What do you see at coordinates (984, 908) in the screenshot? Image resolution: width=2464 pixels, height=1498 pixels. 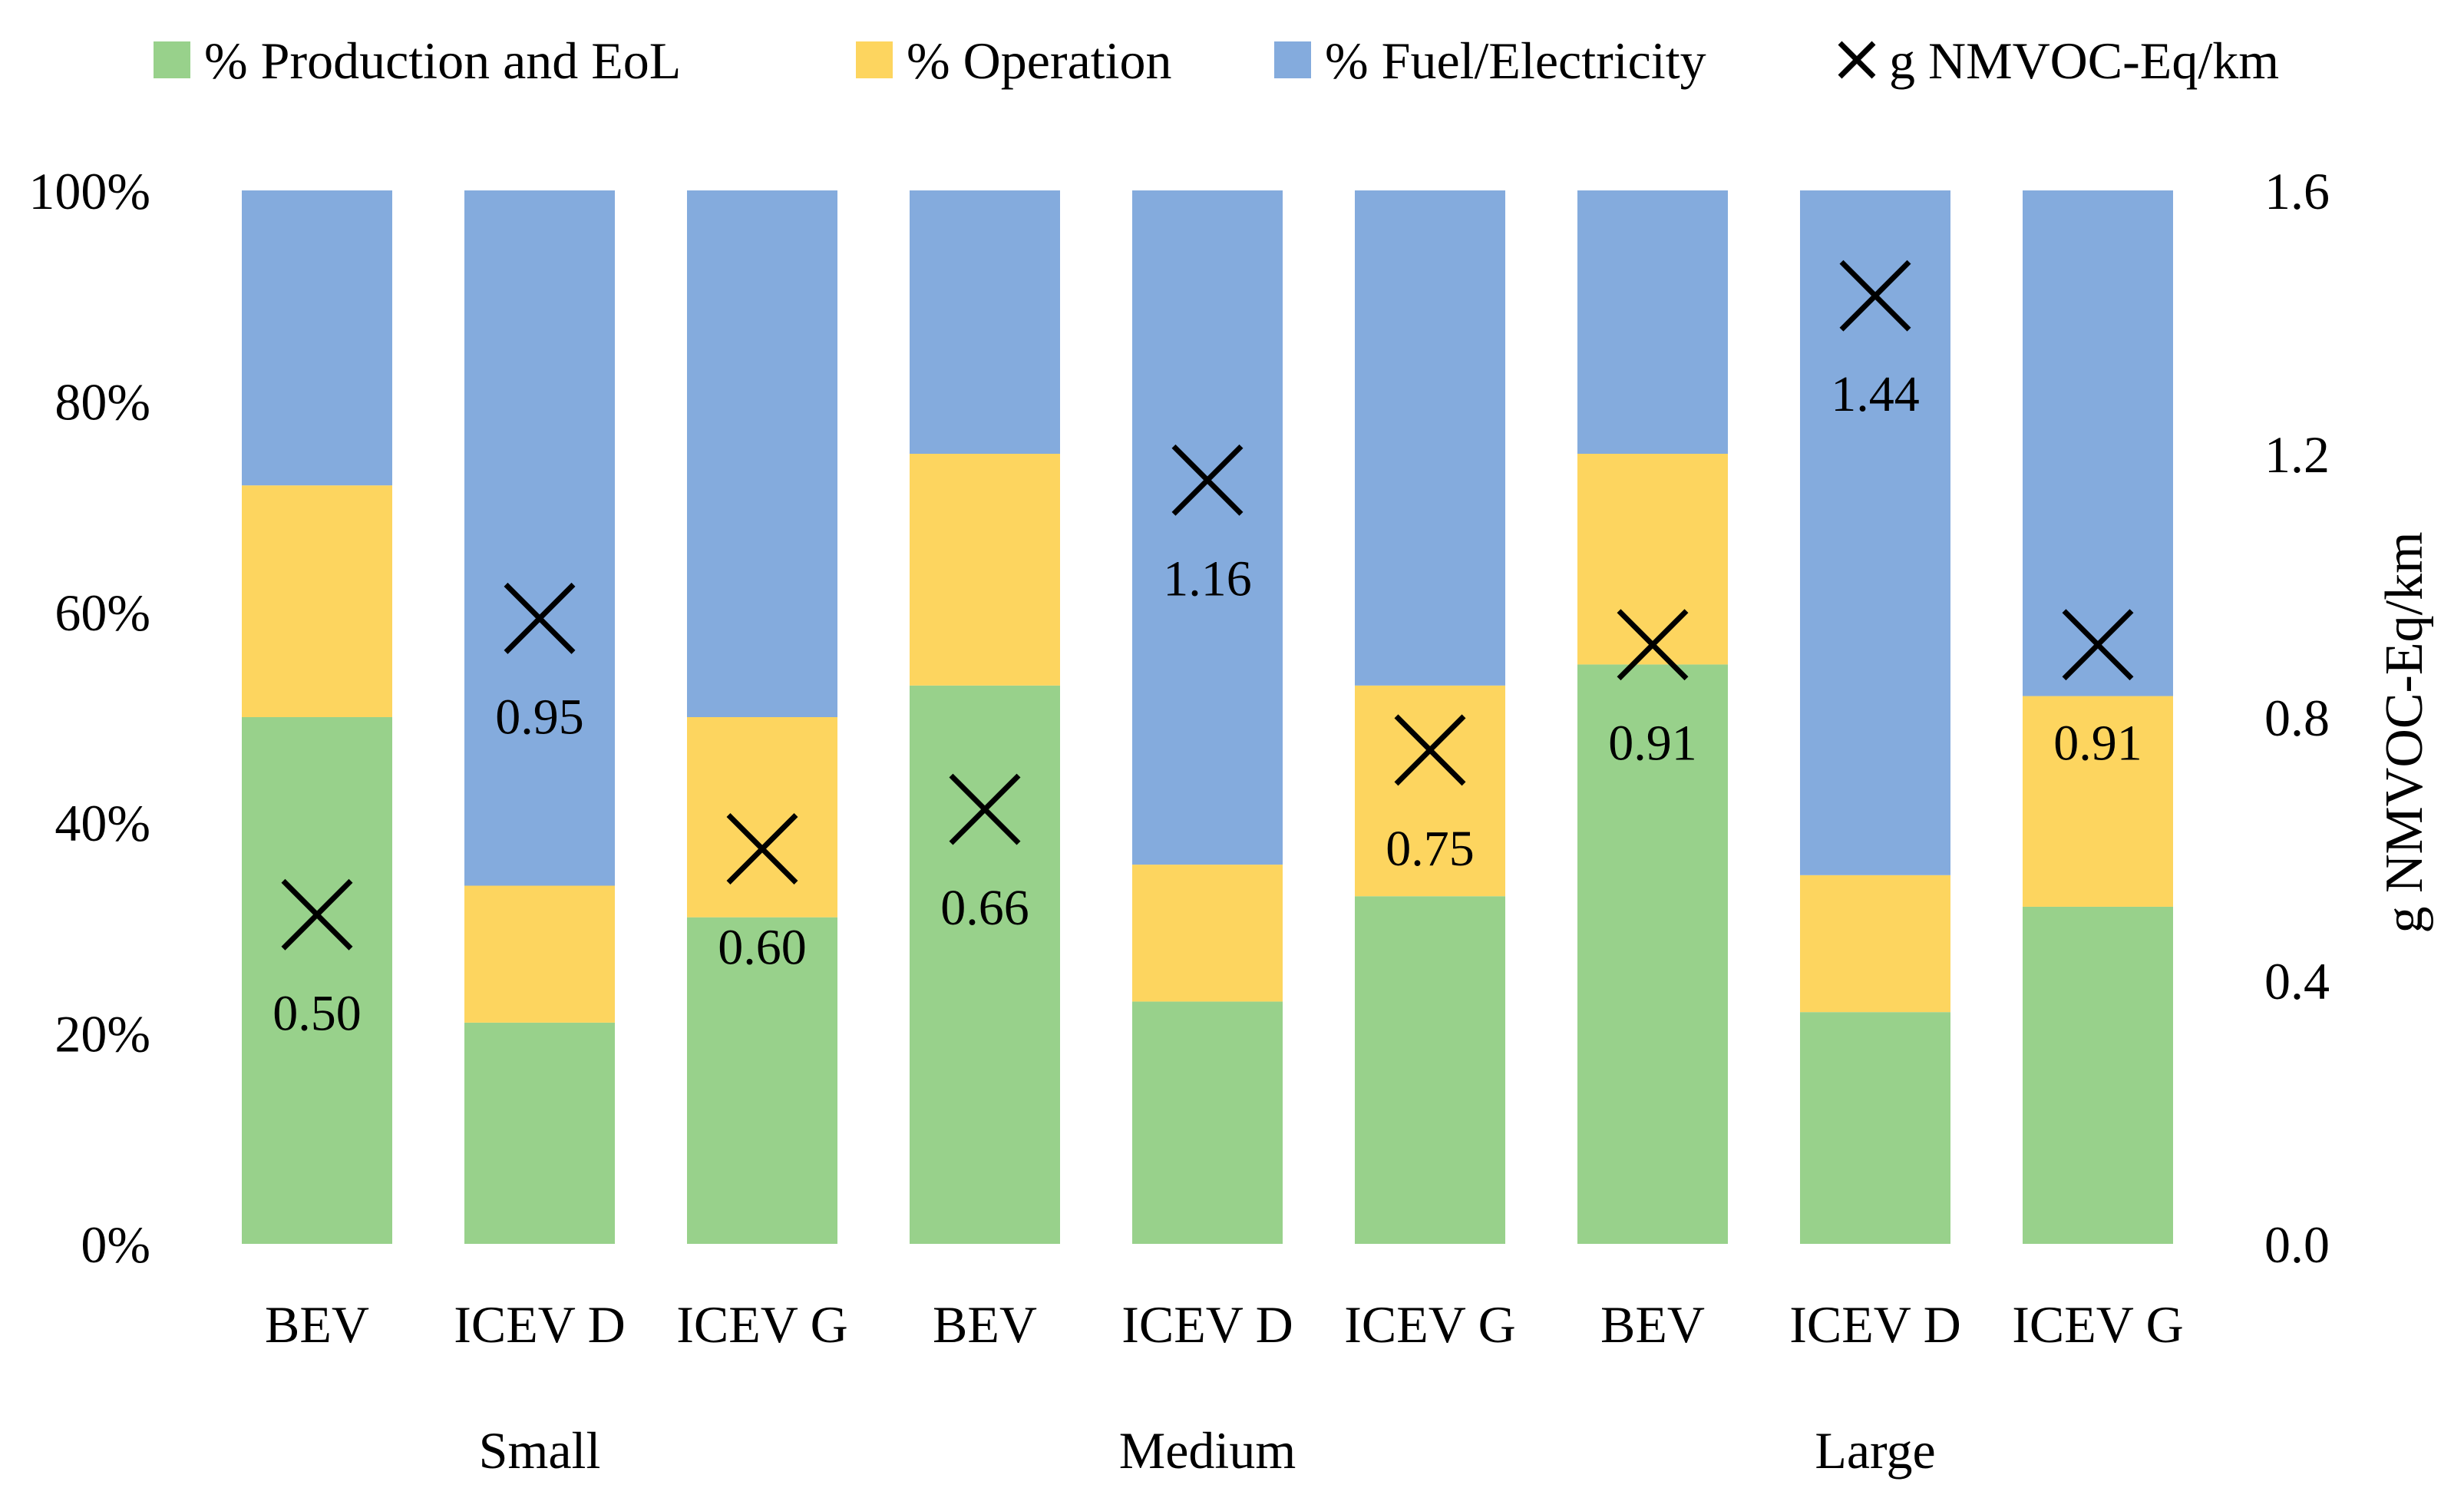 I see `data-label-4: 0.66` at bounding box center [984, 908].